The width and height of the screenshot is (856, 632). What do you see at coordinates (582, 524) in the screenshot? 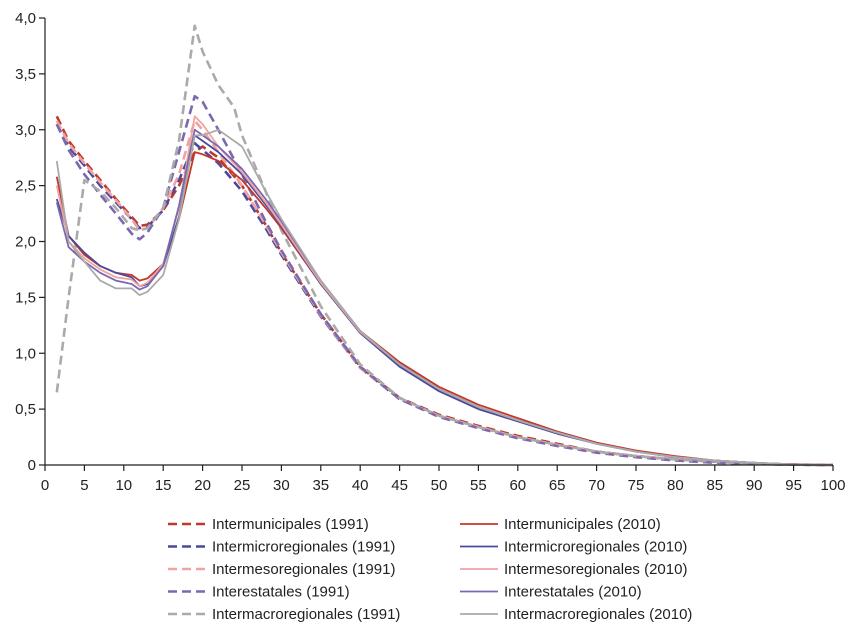
I see `legend-label: Intermunicipales (2010)` at bounding box center [582, 524].